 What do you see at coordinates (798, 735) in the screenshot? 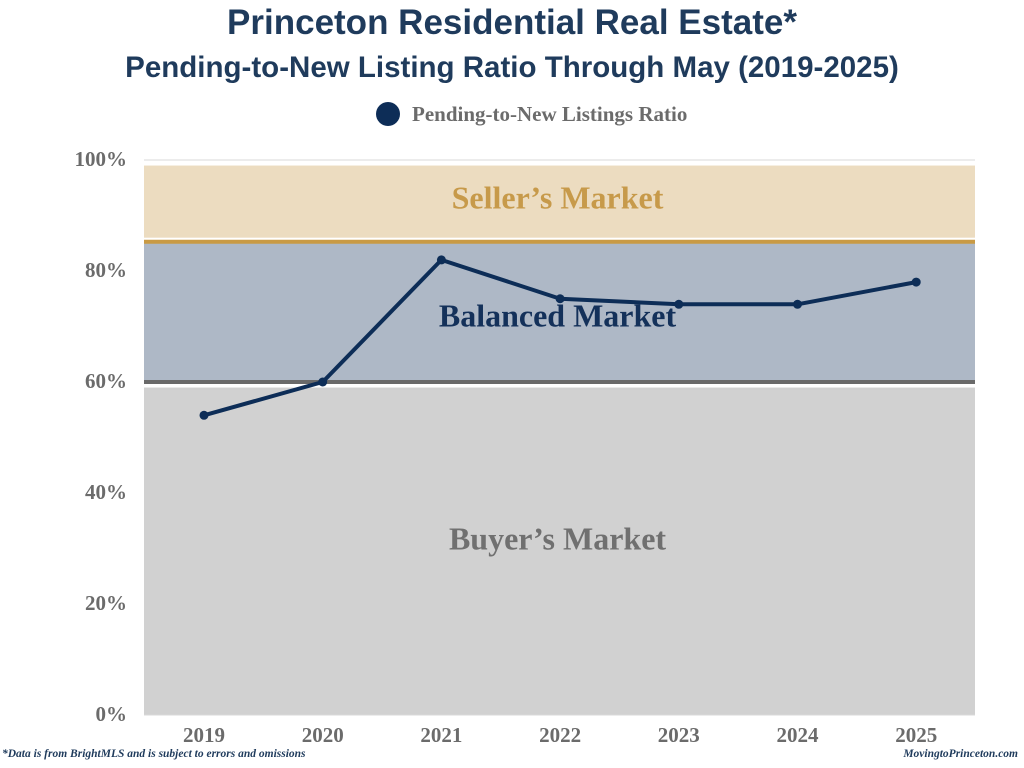
I see `x-tick-label: 2024` at bounding box center [798, 735].